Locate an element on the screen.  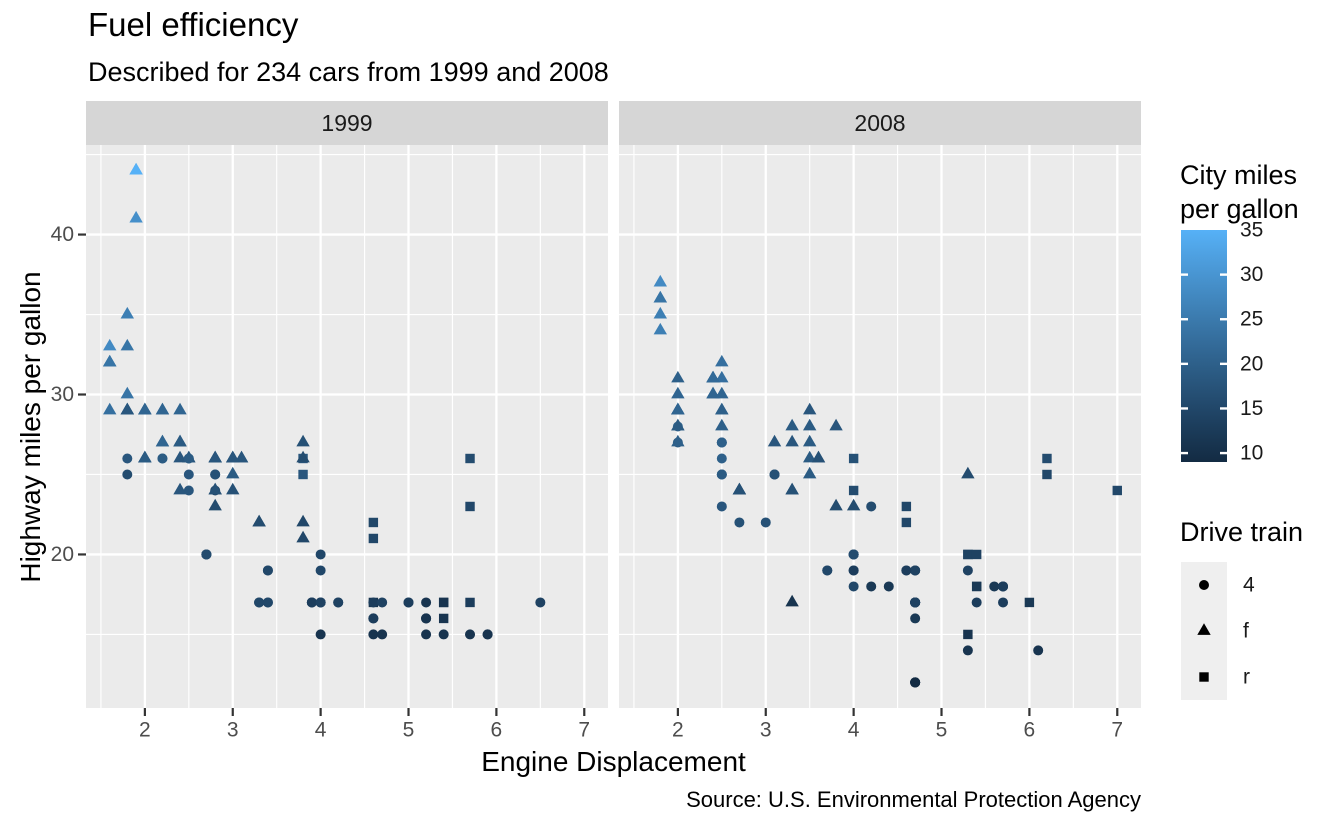
shape-legend: 4 fr is located at coordinates (1218, 631).